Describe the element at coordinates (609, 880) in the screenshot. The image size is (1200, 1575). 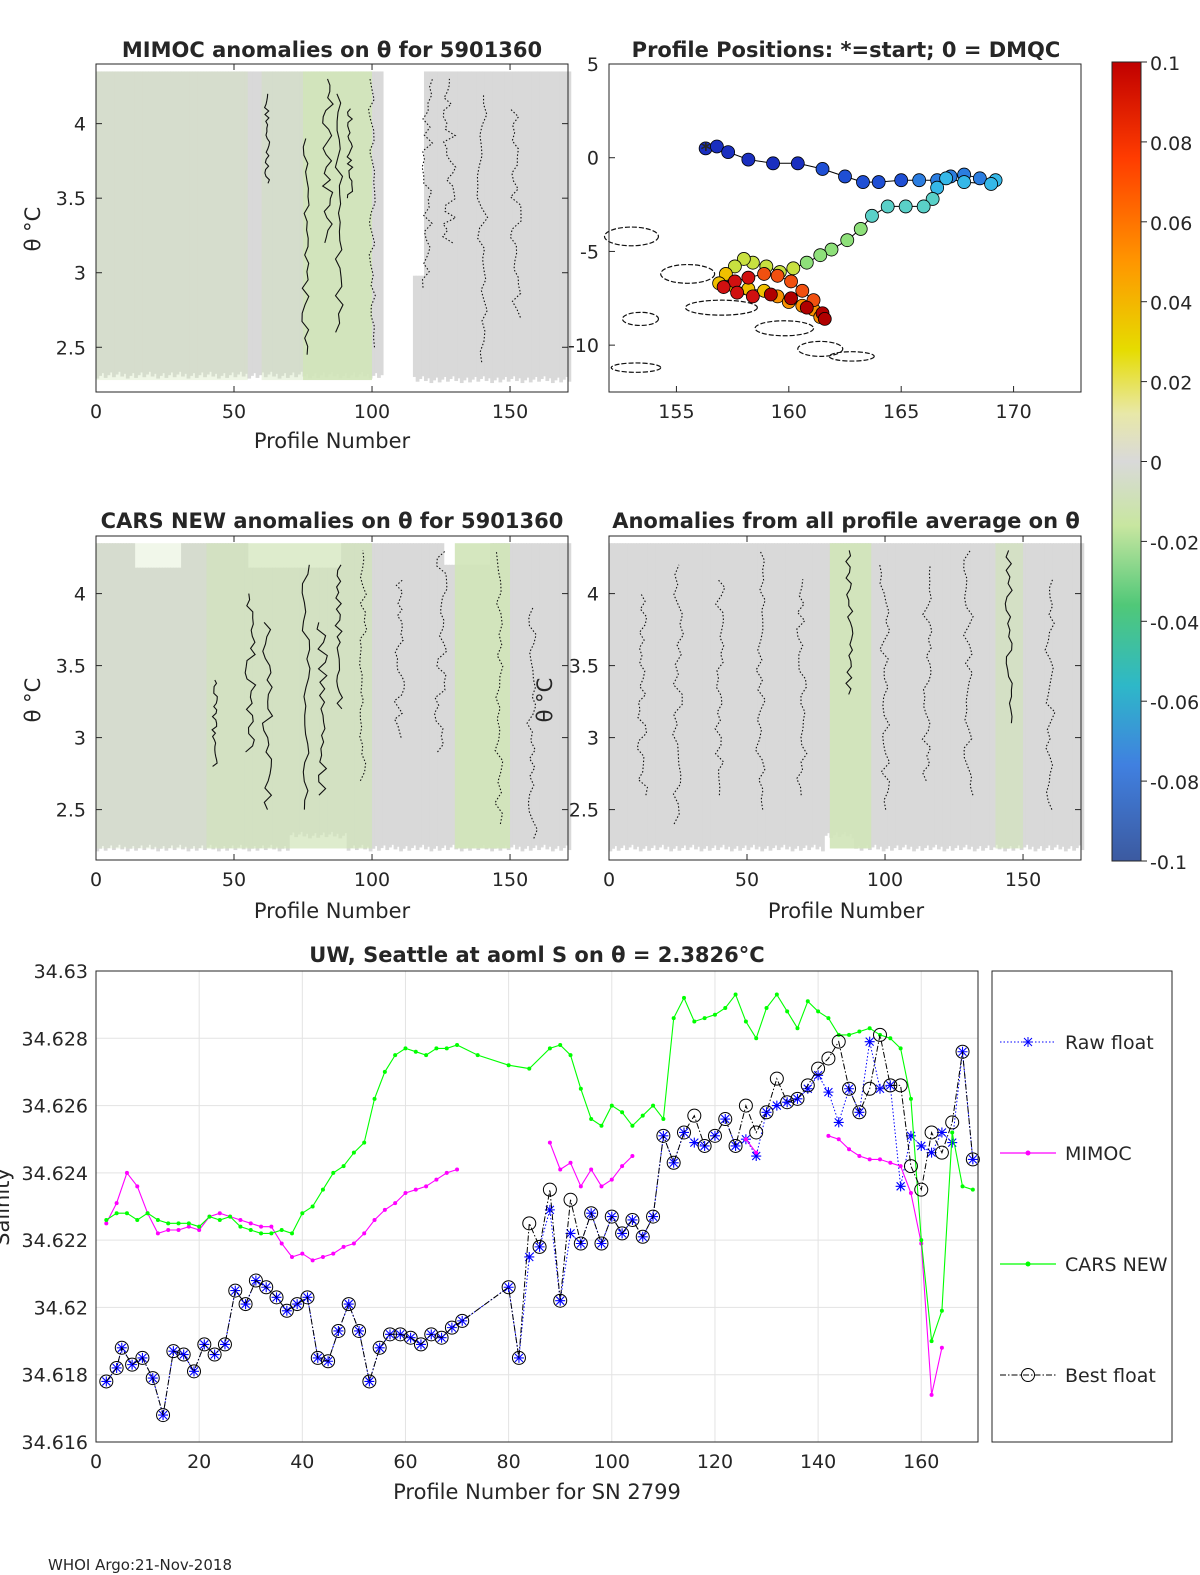
I see `x-tick-label: 0` at that location.